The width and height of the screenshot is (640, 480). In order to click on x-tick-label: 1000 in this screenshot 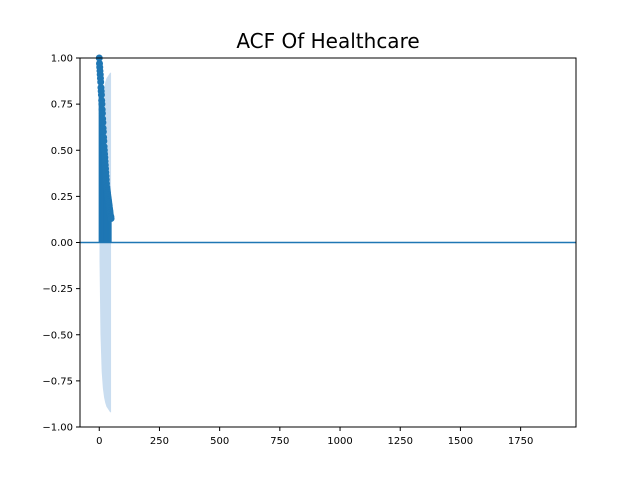, I will do `click(339, 441)`.